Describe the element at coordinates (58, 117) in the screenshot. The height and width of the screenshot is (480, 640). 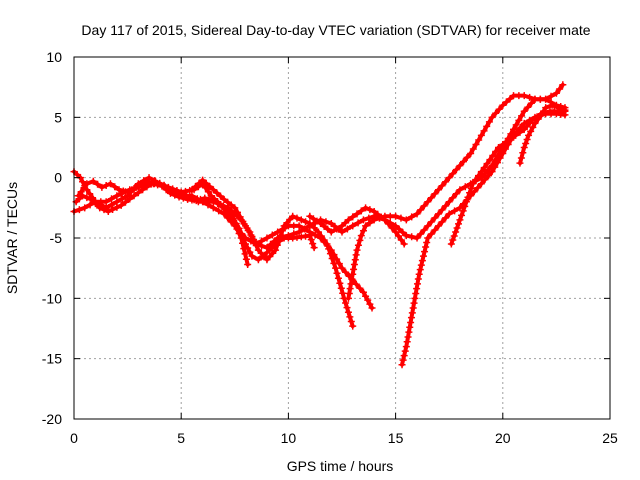
I see `y-tick-label: 5` at that location.